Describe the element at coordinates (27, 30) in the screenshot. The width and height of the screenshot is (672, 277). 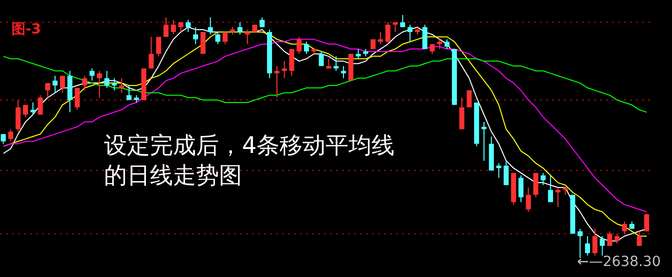
I see `text: 图-3` at that location.